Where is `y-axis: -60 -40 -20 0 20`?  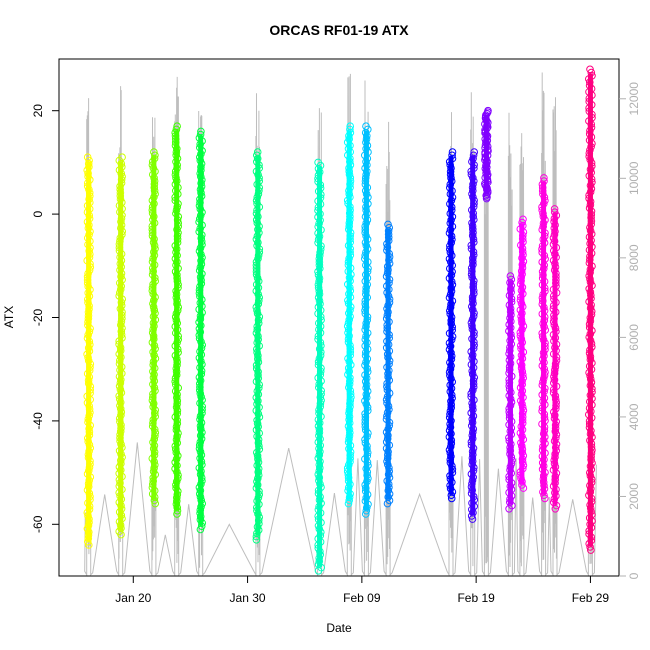 y-axis: -60 -40 -20 0 20 is located at coordinates (45, 318).